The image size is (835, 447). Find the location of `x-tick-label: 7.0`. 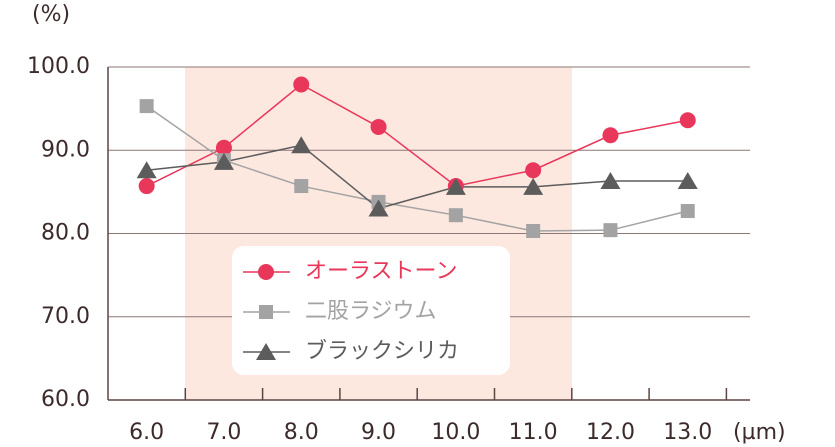

x-tick-label: 7.0 is located at coordinates (223, 432).